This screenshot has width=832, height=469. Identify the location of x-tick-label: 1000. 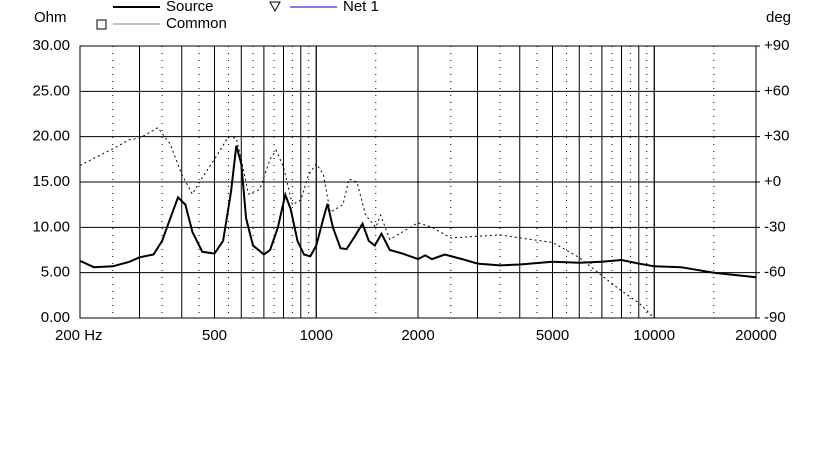
(316, 335).